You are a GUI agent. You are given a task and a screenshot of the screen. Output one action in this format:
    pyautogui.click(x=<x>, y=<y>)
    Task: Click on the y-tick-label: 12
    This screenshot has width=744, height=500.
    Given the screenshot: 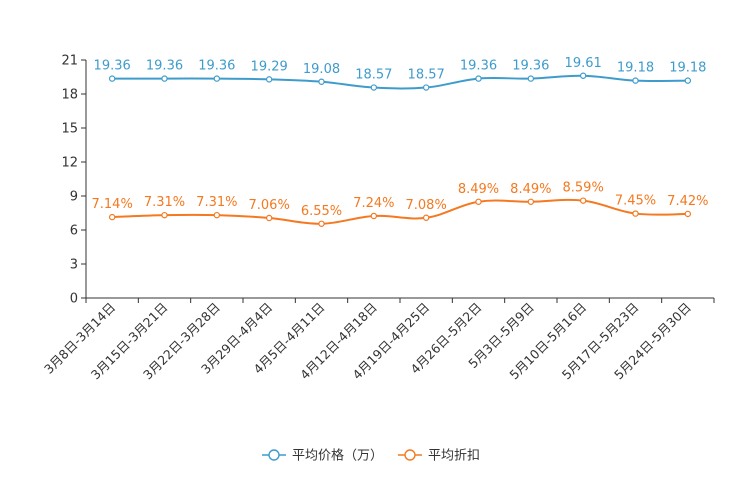 What is the action you would take?
    pyautogui.click(x=69, y=163)
    